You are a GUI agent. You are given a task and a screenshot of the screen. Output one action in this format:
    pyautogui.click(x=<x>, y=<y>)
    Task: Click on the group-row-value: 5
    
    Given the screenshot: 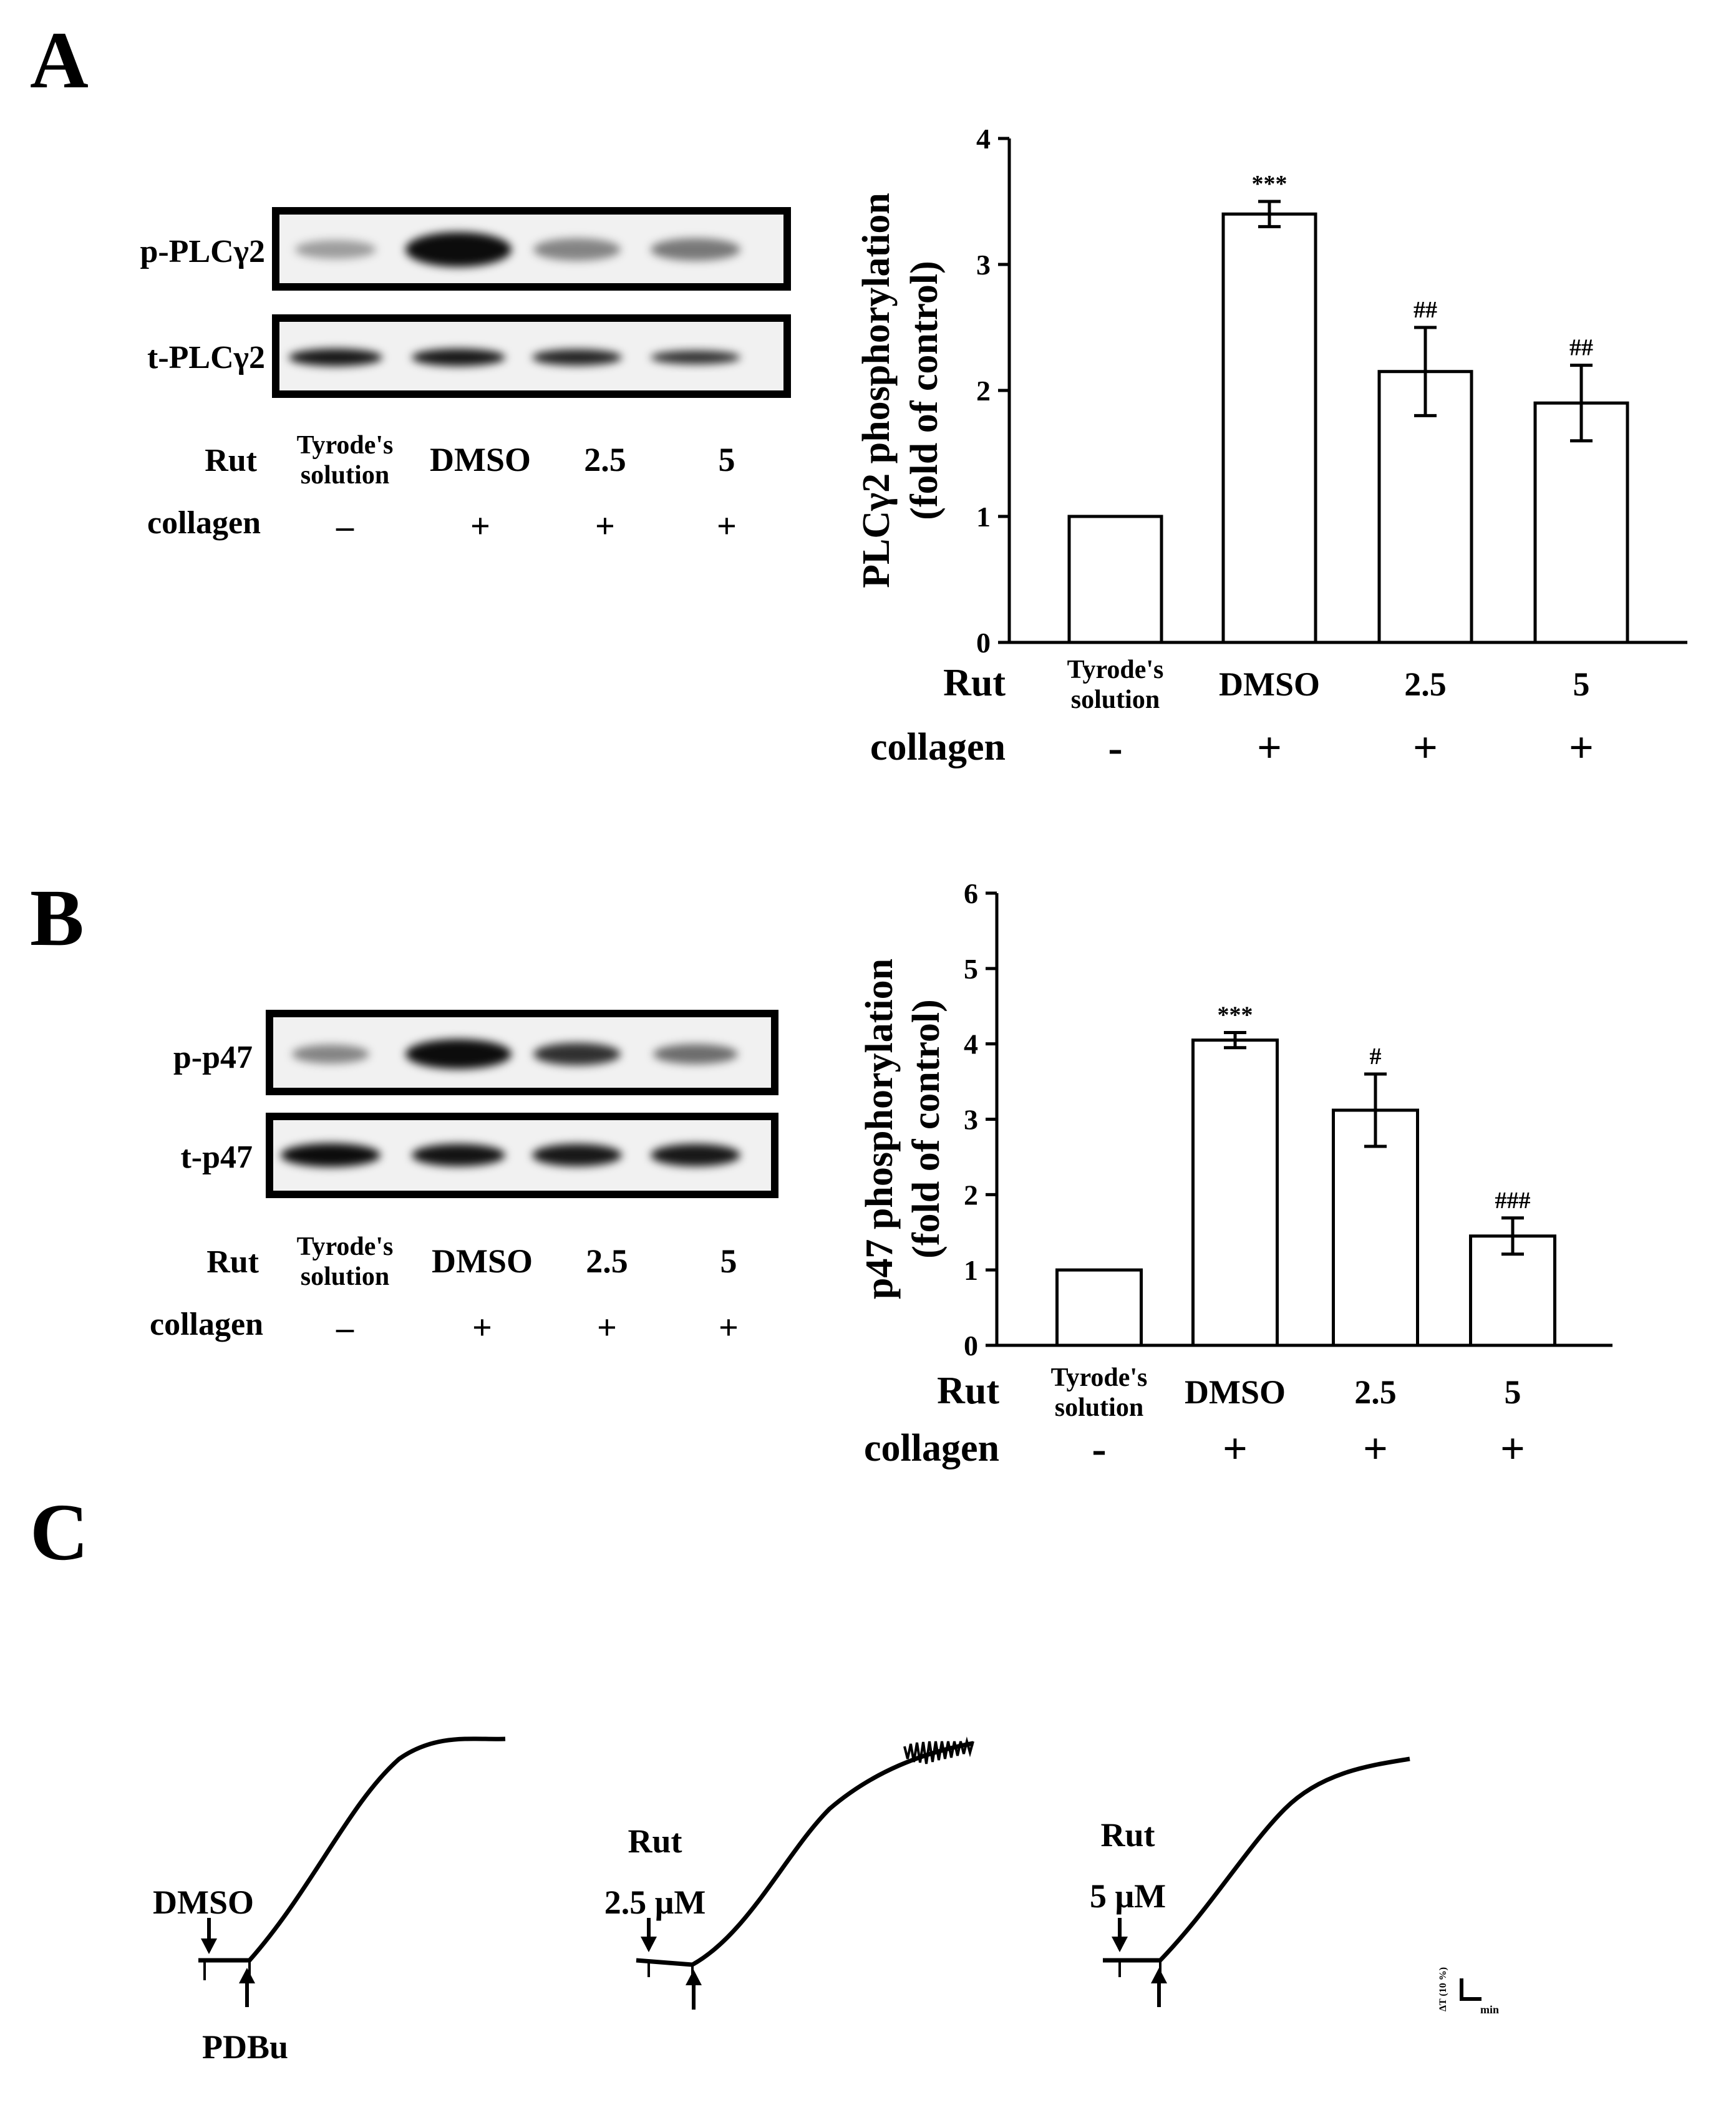 What is the action you would take?
    pyautogui.click(x=1513, y=1392)
    